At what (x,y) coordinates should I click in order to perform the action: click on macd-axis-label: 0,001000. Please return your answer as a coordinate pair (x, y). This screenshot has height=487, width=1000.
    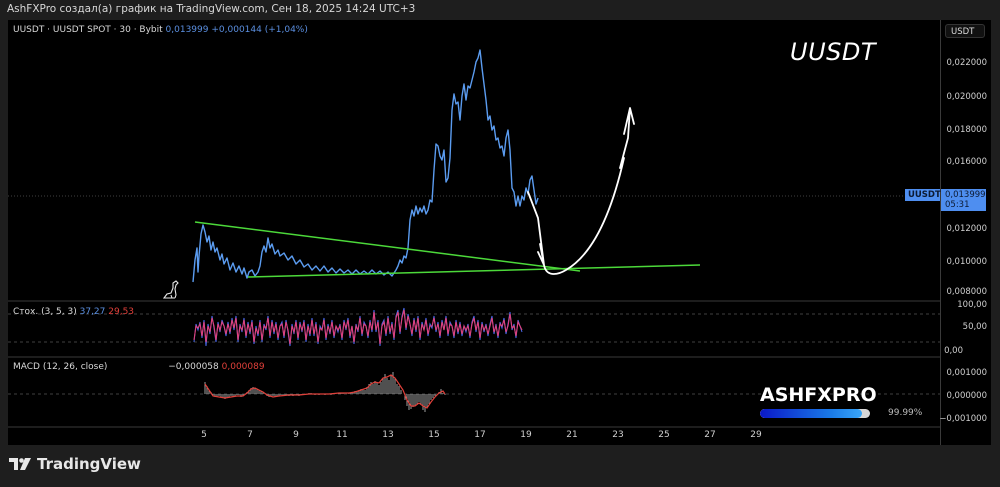
    Looking at the image, I should click on (966, 373).